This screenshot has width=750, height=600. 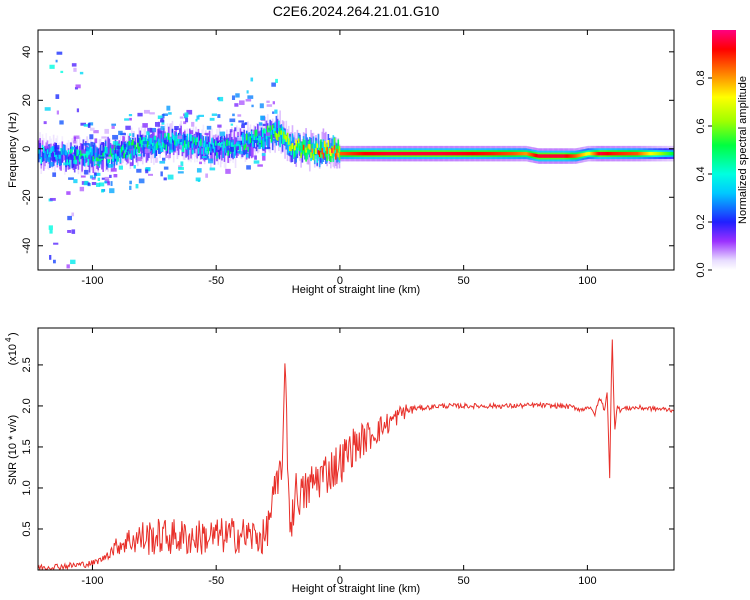 I want to click on snr-scale-exponent: 4, so click(x=8, y=339).